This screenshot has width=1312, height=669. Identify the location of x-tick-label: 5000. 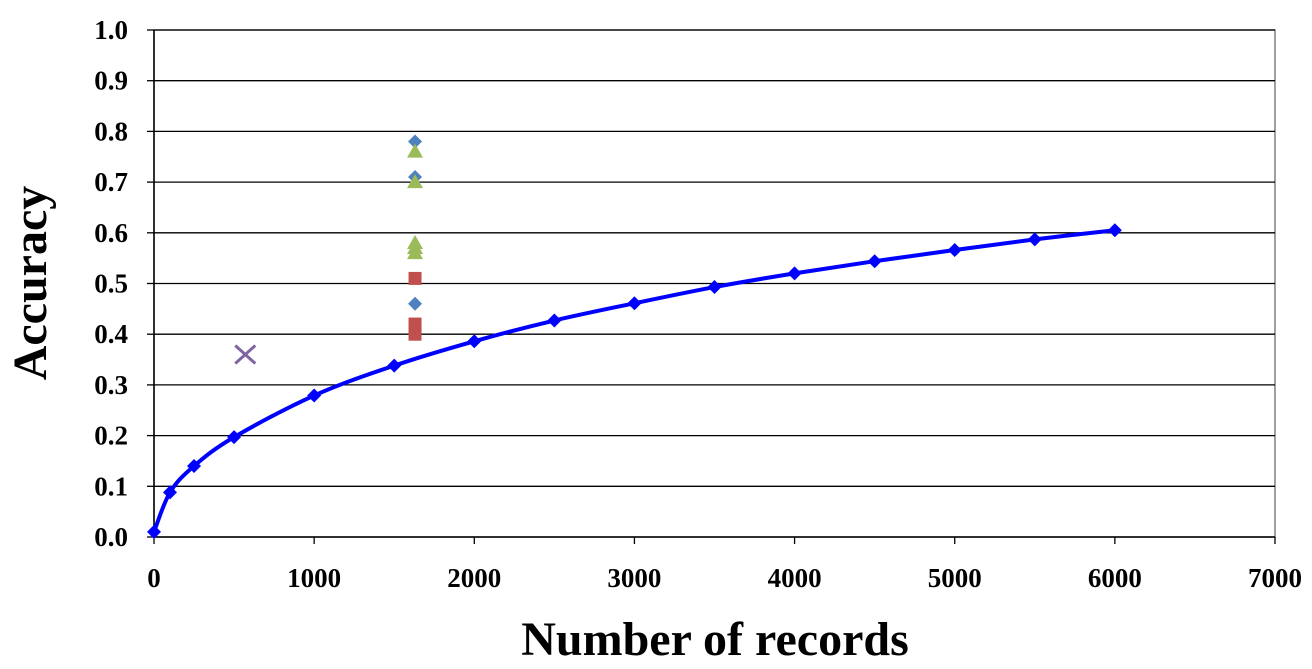
(955, 578).